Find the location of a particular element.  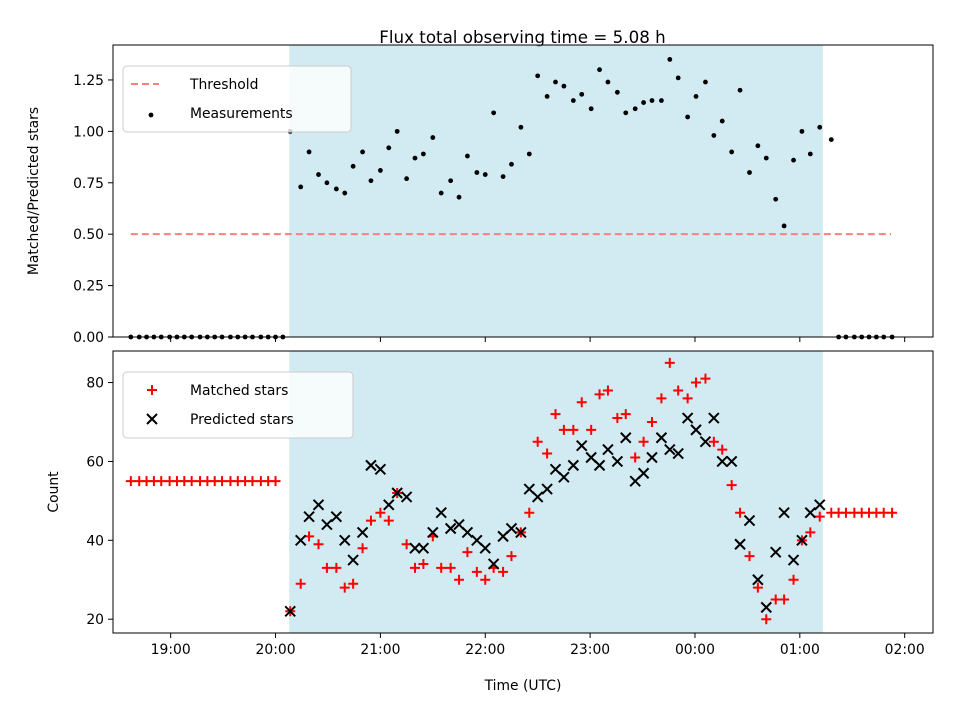

legend-label: Matched stars is located at coordinates (239, 391).